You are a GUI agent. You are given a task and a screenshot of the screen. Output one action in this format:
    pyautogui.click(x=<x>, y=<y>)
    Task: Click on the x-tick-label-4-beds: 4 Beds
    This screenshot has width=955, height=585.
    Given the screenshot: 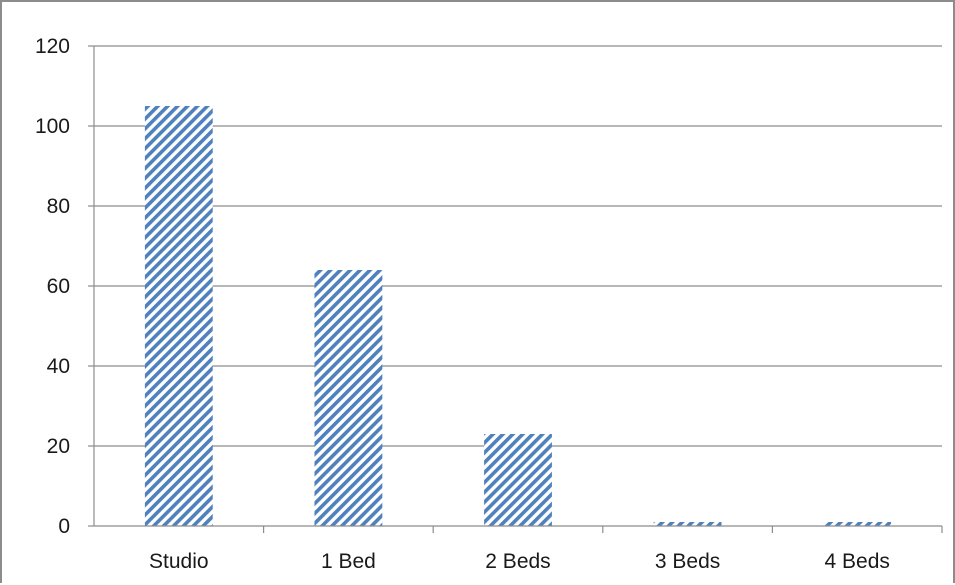 What is the action you would take?
    pyautogui.click(x=857, y=561)
    